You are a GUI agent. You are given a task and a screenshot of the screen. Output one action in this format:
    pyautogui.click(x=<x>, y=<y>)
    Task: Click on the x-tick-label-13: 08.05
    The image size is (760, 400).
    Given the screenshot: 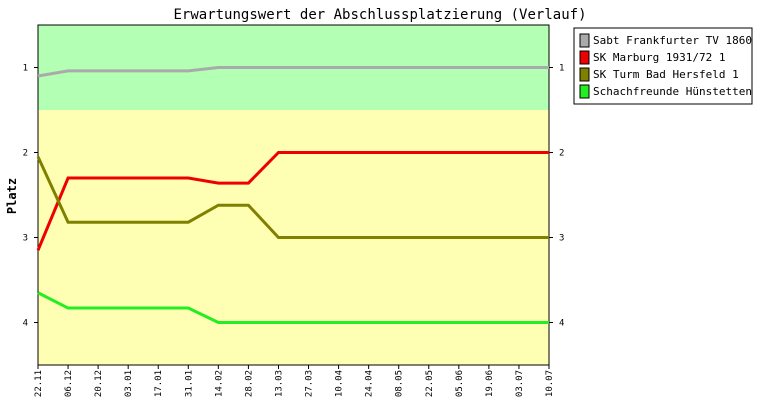 What is the action you would take?
    pyautogui.click(x=400, y=383)
    